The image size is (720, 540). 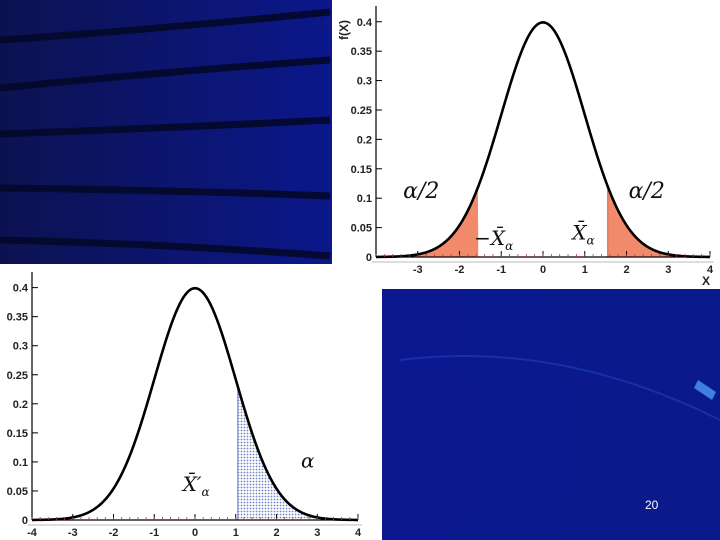 What do you see at coordinates (582, 234) in the screenshot?
I see `right-cutoff-label: X̄α` at bounding box center [582, 234].